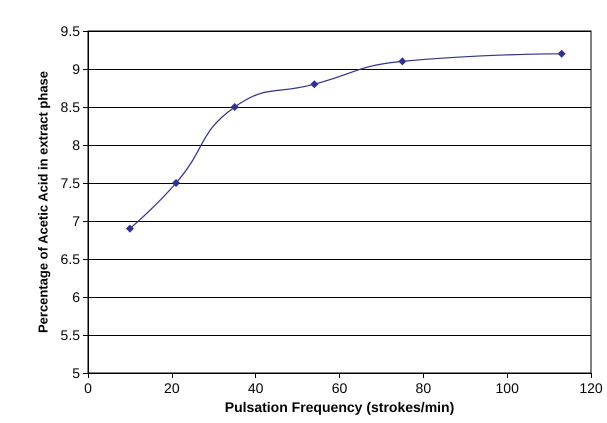  I want to click on x-tick-label: 120, so click(591, 388).